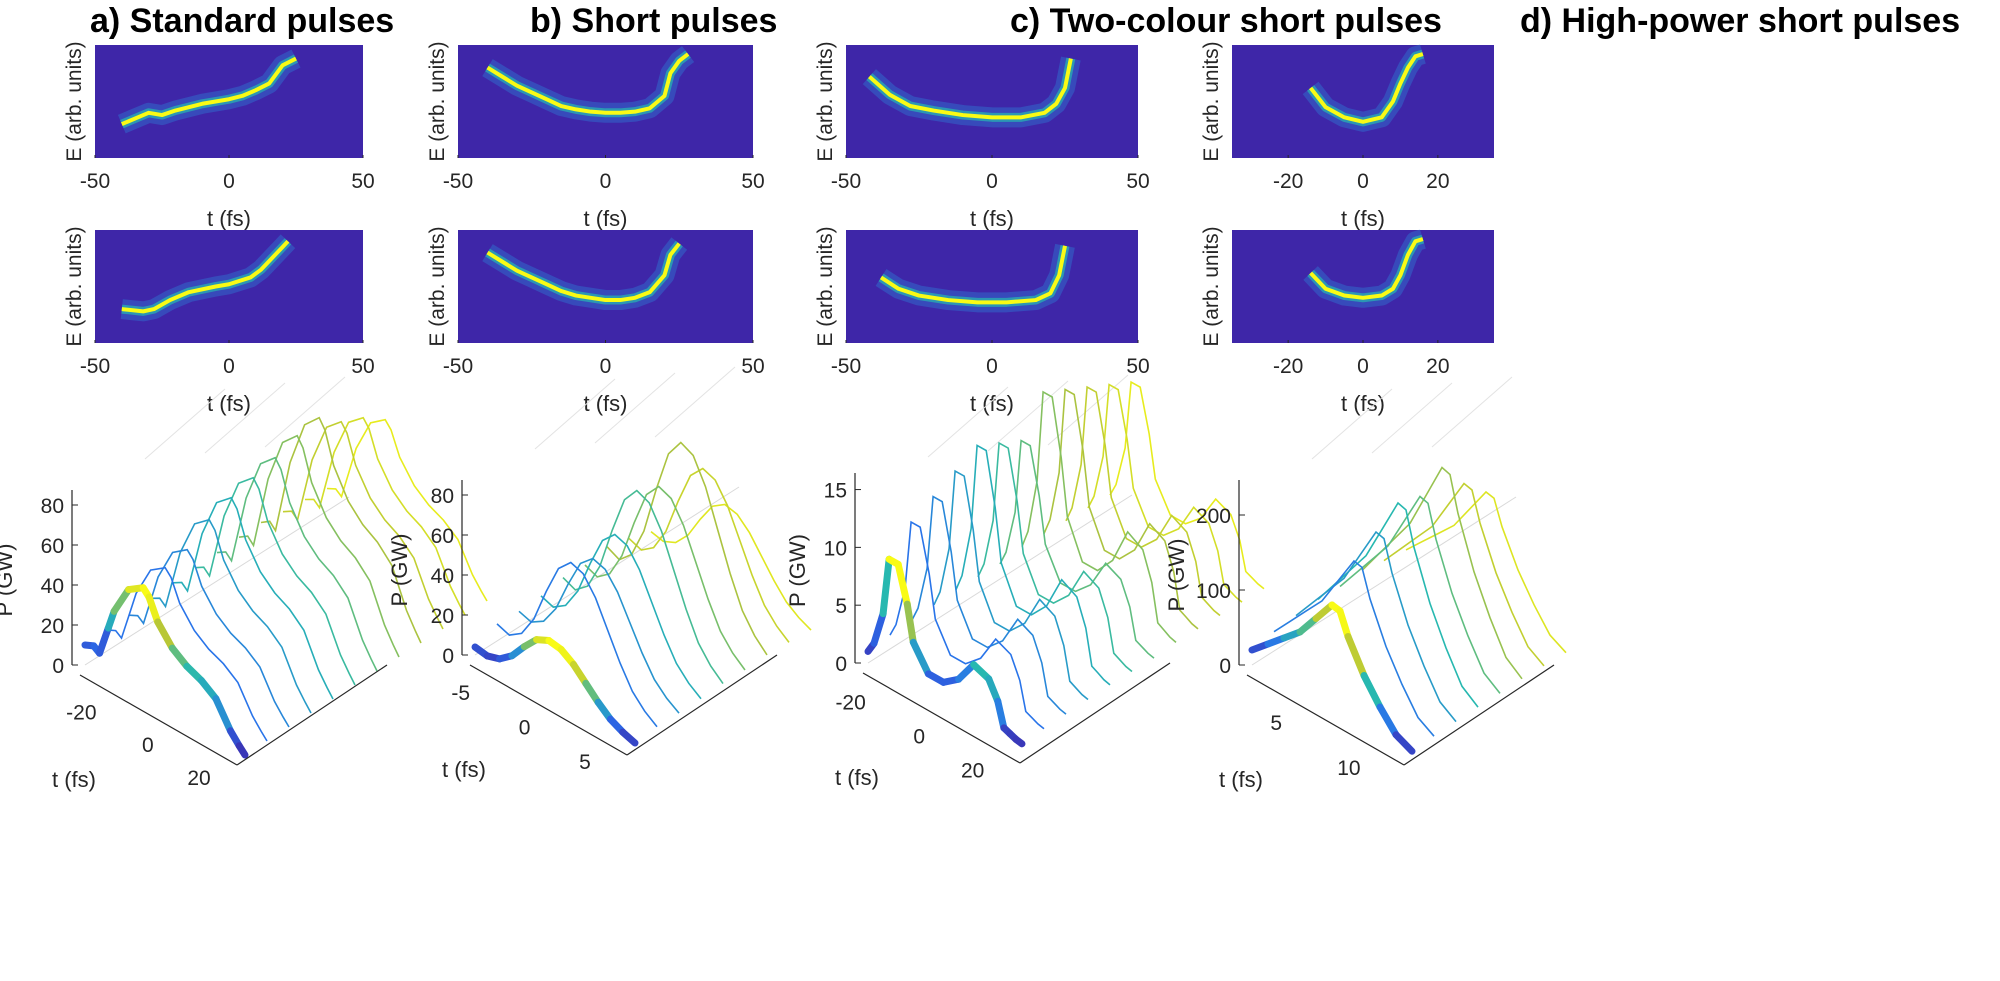 The image size is (2000, 981). Describe the element at coordinates (362, 366) in the screenshot. I see `x-tick-label: 50` at that location.